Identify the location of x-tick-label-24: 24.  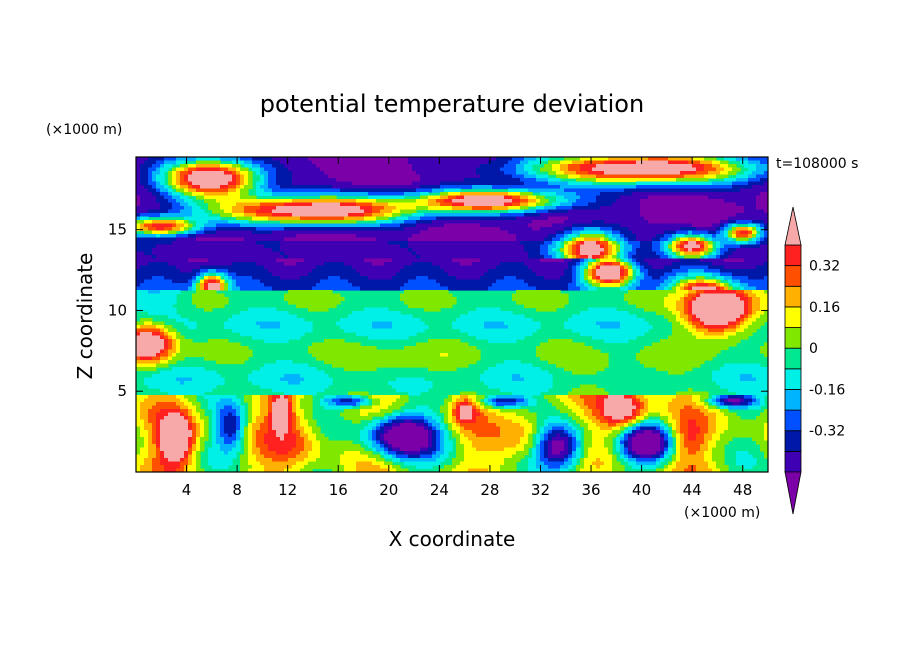
(439, 490).